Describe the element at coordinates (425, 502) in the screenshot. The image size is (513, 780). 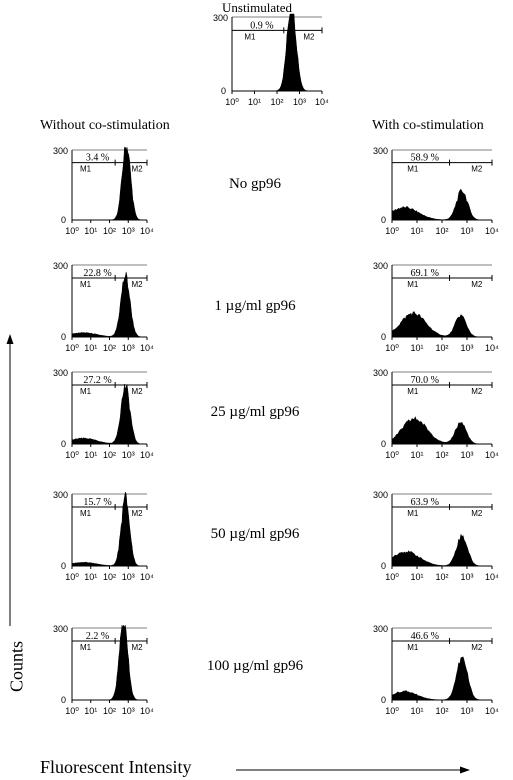
I see `m1-percent-label: 63.9 %` at that location.